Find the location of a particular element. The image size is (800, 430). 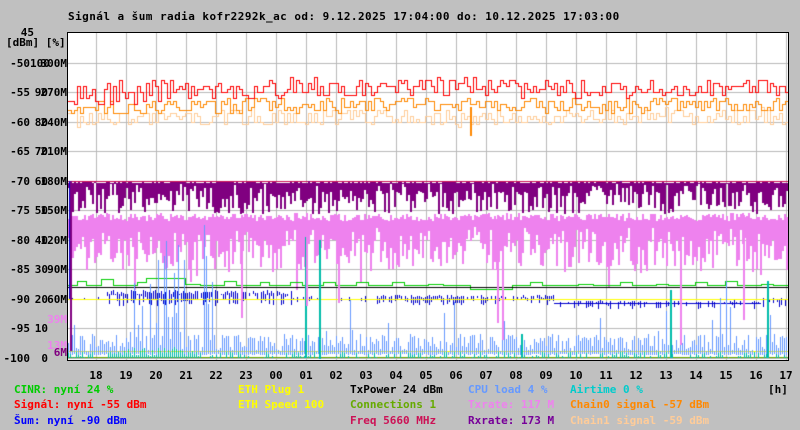

y-tick-dbm: -65 is located at coordinates (20, 151).